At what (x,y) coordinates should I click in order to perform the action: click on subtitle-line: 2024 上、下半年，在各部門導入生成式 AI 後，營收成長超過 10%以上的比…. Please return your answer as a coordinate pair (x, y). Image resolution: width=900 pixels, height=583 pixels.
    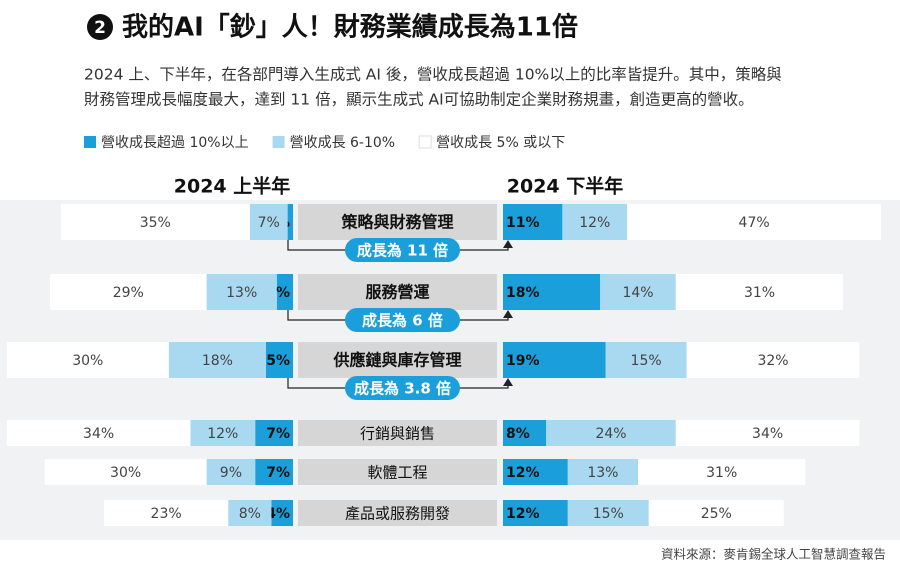
    Looking at the image, I should click on (433, 75).